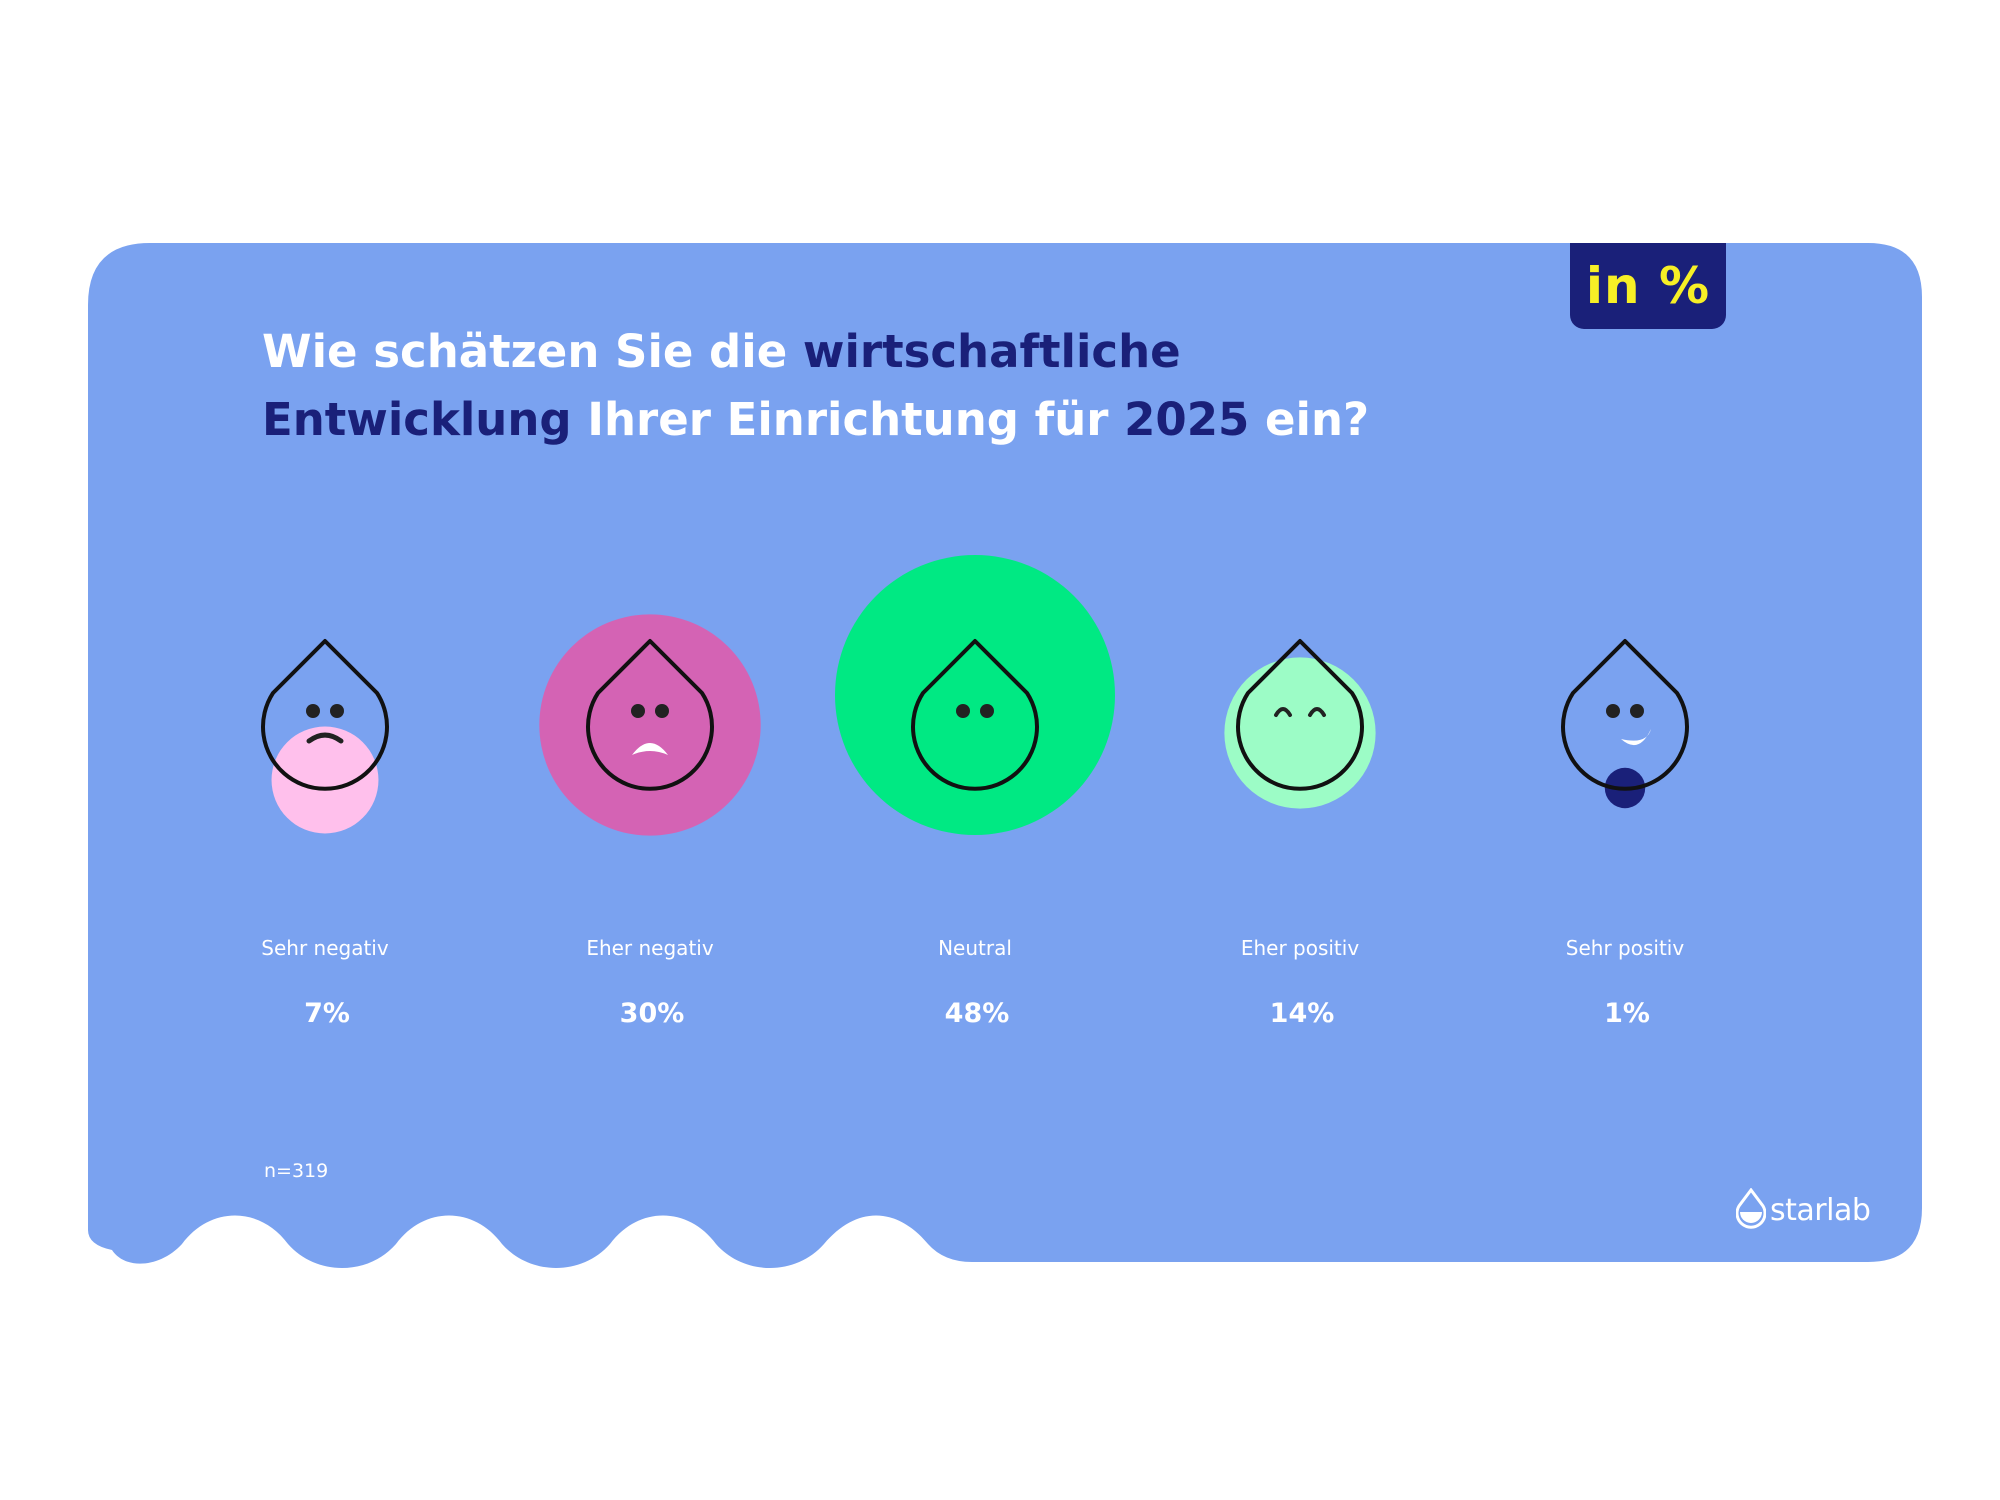 This screenshot has height=1500, width=2000. I want to click on drop-face-happy-icon, so click(1625, 715).